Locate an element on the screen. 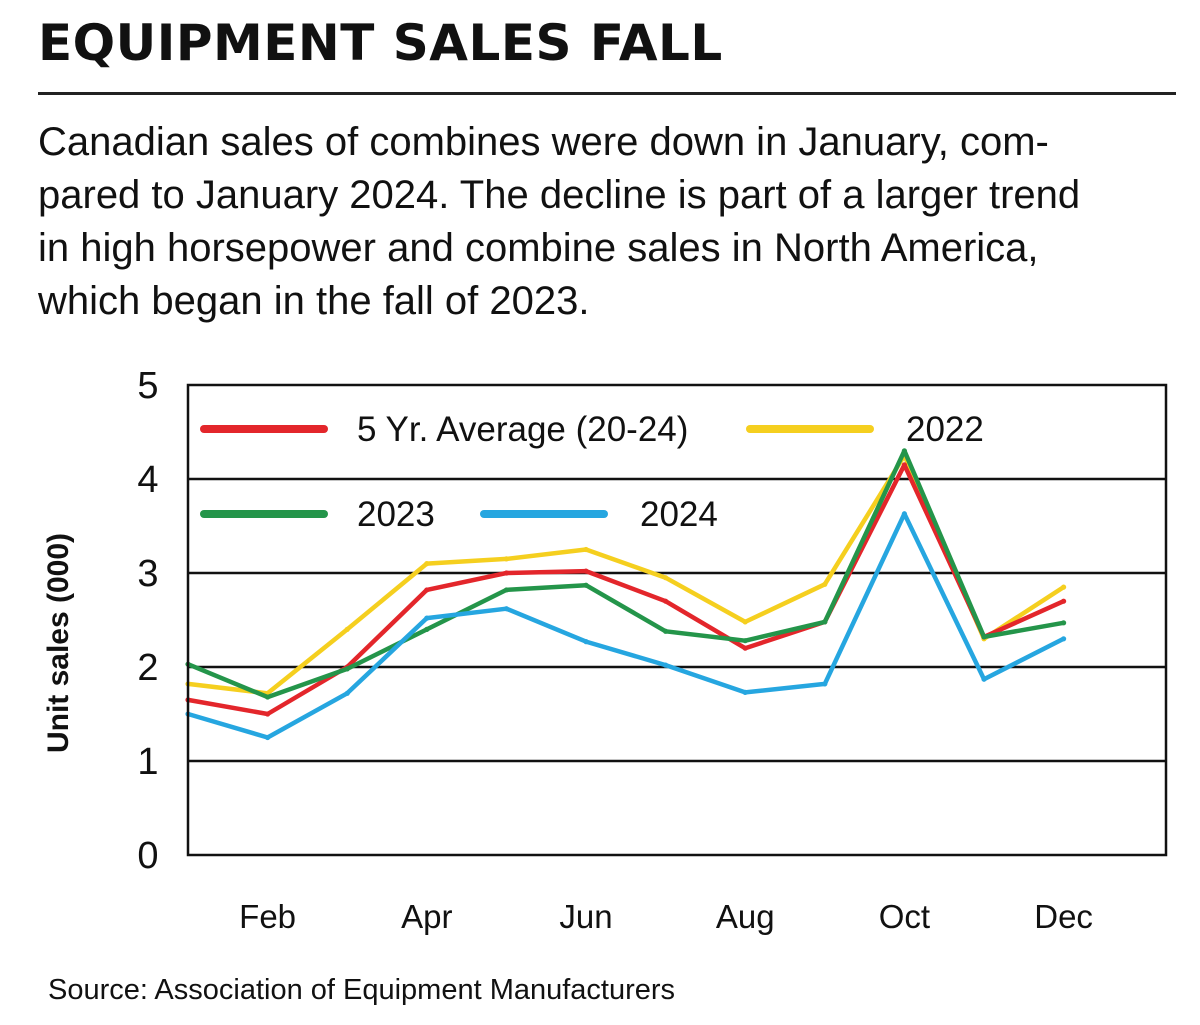  x-tick-label: Oct is located at coordinates (904, 916).